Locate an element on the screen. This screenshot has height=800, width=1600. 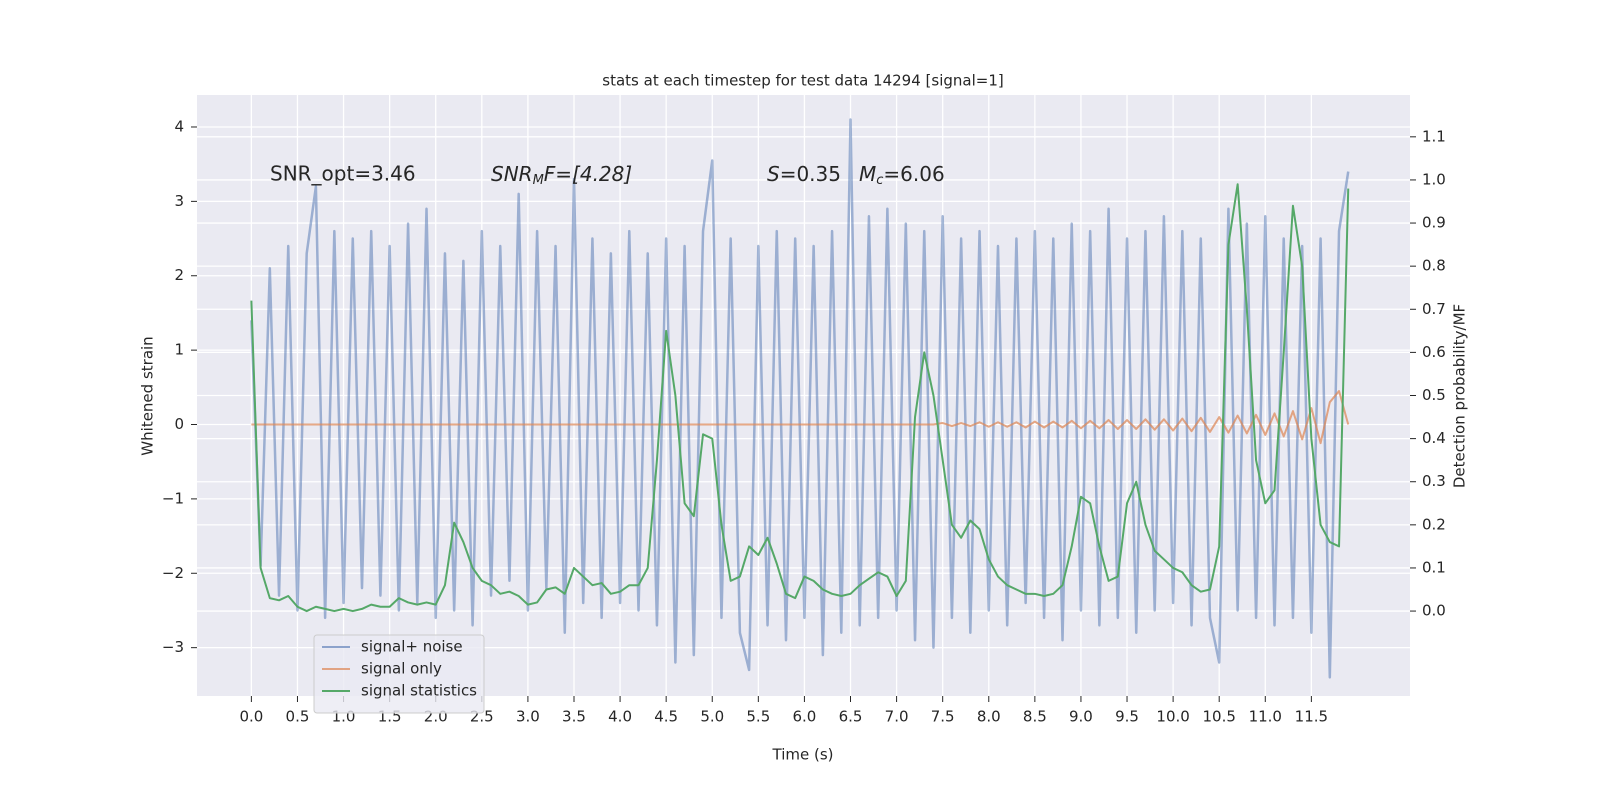
y2-axis-label: Detection probability/MF is located at coordinates (1460, 396).